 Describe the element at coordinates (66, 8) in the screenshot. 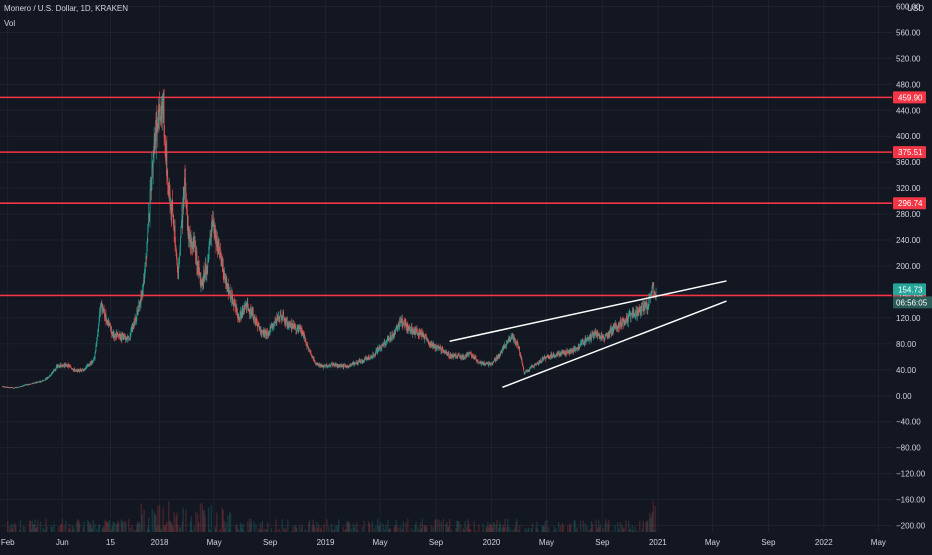

I see `symbol-title: Monero / U.S. Dollar, 1D, KRAKEN` at that location.